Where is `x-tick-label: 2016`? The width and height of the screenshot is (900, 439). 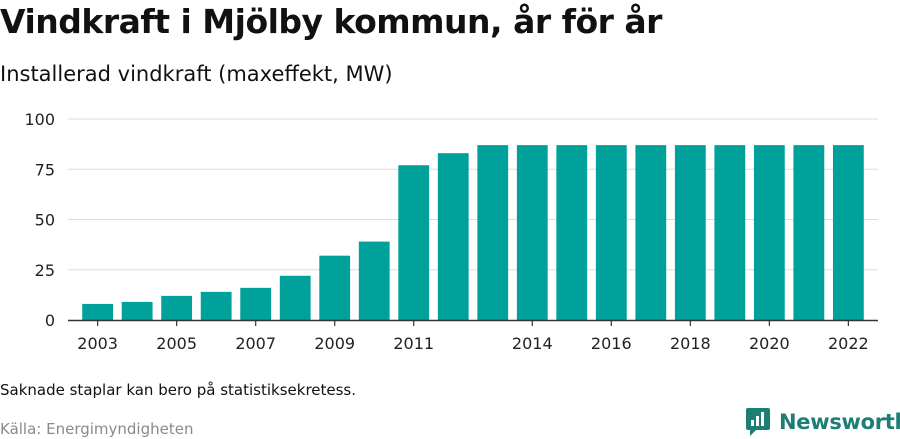
x-tick-label: 2016 is located at coordinates (611, 343).